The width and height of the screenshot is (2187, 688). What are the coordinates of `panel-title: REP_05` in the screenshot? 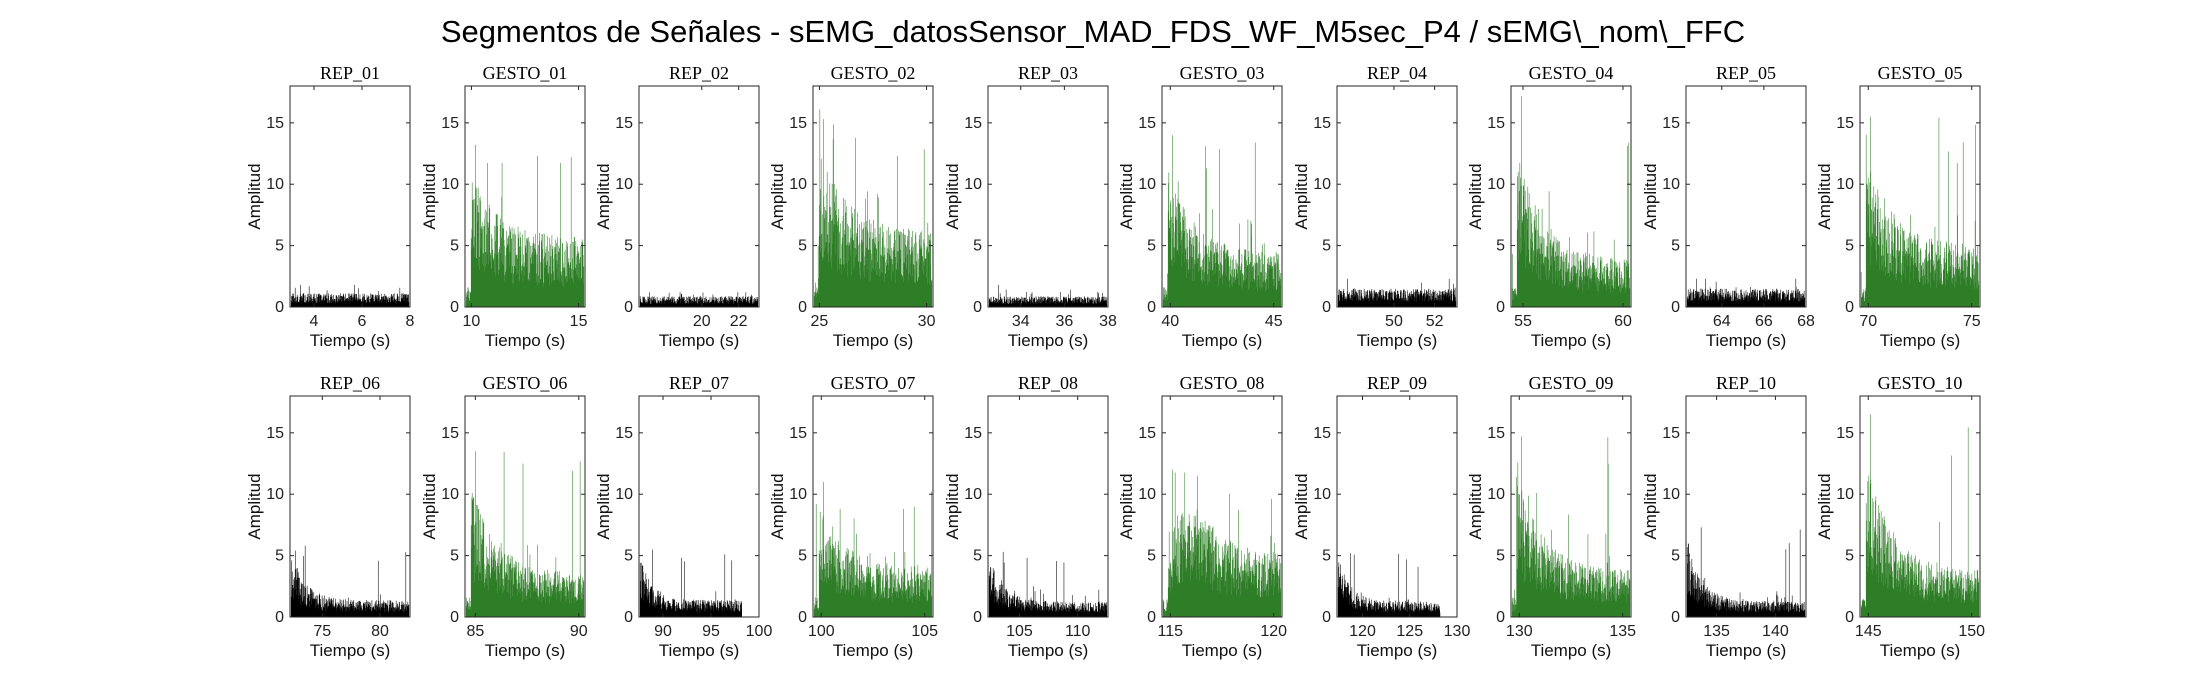 It's located at (1746, 73).